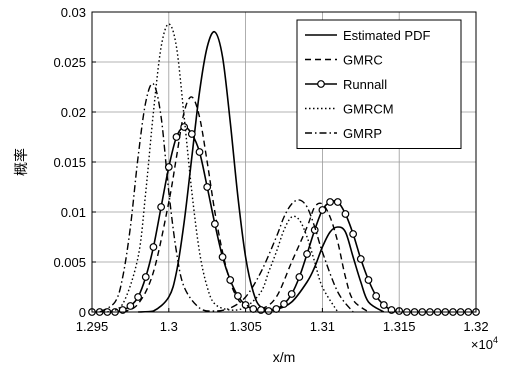 The height and width of the screenshot is (371, 506). What do you see at coordinates (475, 326) in the screenshot?
I see `x-tick-label: 1.32` at bounding box center [475, 326].